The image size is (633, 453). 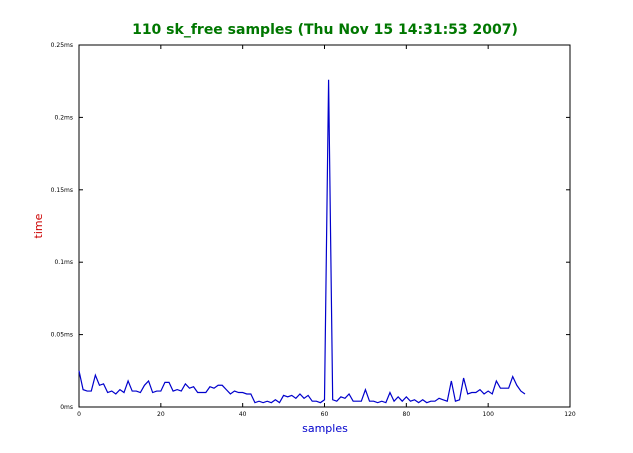 What do you see at coordinates (325, 428) in the screenshot?
I see `x-axis-label: samples` at bounding box center [325, 428].